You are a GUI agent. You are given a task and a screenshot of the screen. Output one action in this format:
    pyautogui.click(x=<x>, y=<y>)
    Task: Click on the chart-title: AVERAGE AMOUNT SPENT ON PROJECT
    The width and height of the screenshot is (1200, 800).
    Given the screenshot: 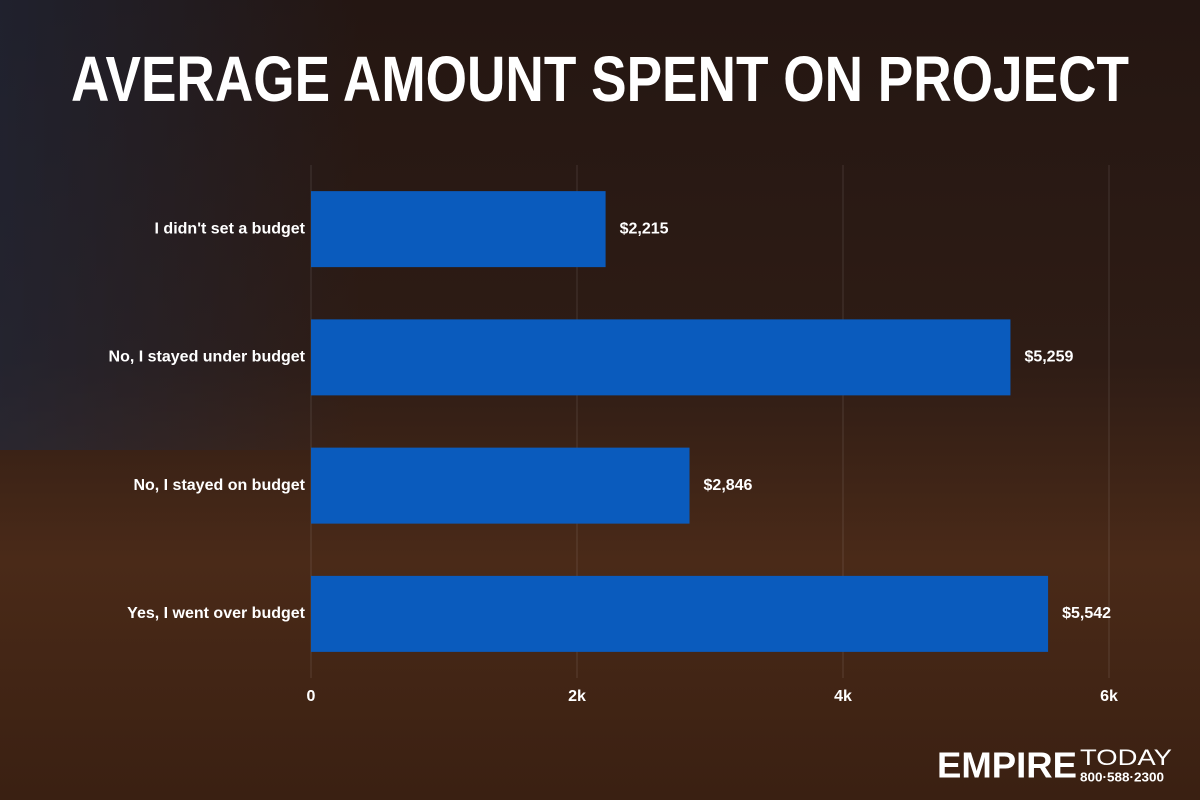 What is the action you would take?
    pyautogui.click(x=600, y=79)
    